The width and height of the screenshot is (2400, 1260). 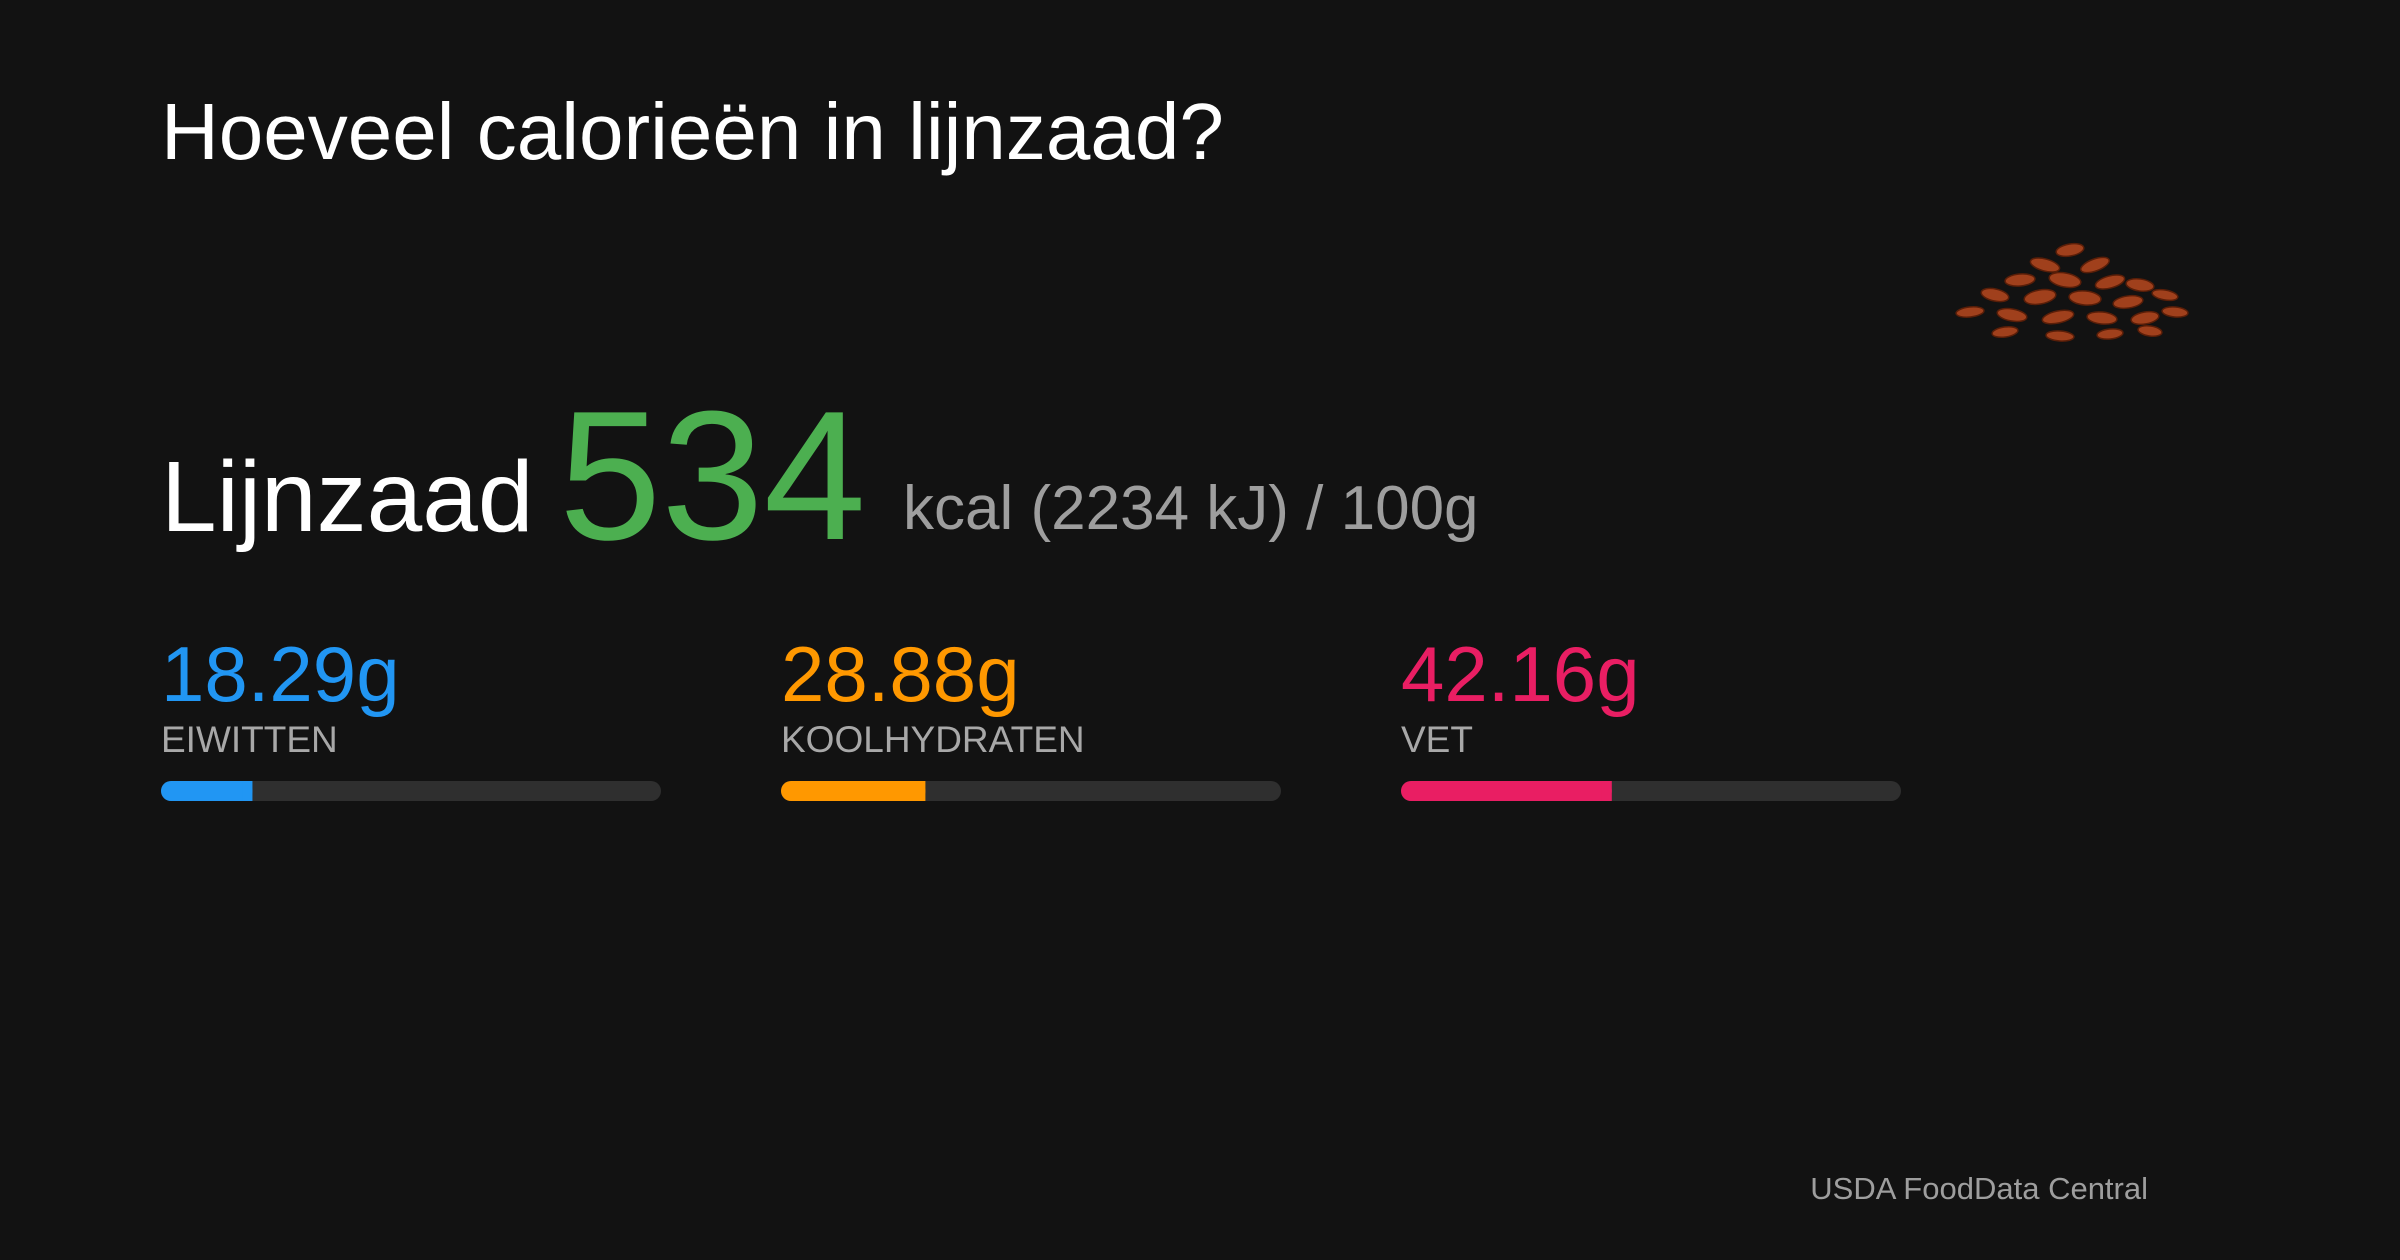 I want to click on macro-label: VET, so click(x=1437, y=739).